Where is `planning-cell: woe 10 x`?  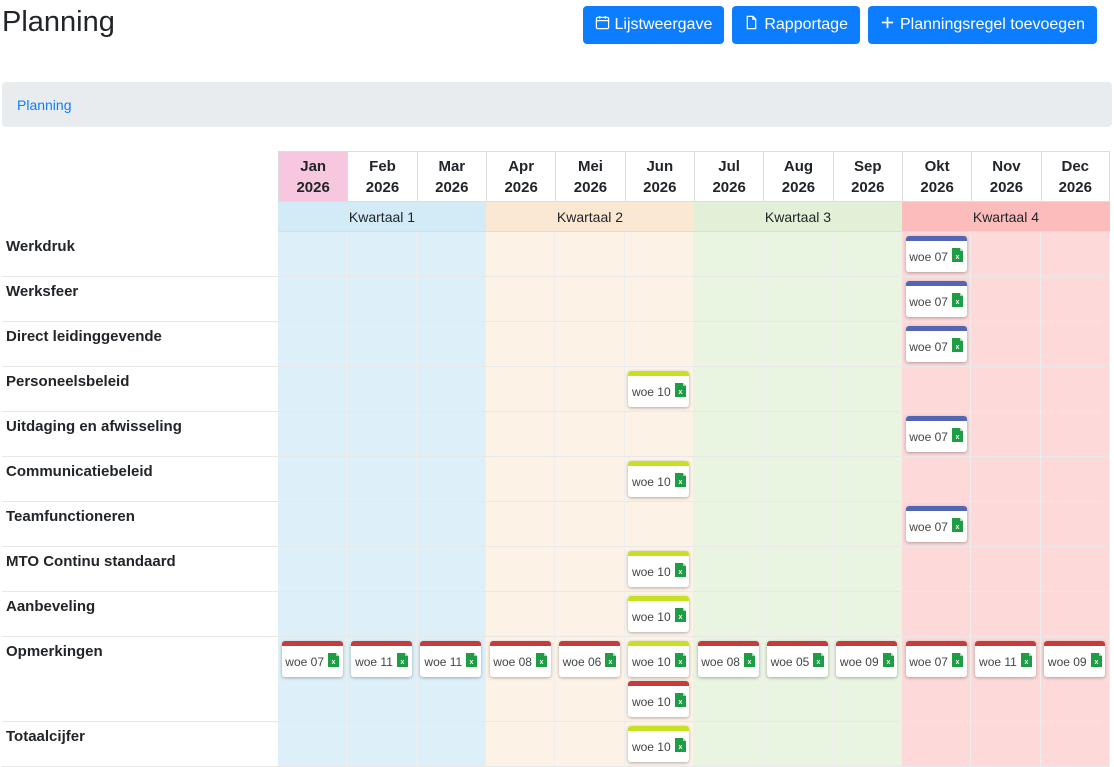
planning-cell: woe 10 x is located at coordinates (659, 479).